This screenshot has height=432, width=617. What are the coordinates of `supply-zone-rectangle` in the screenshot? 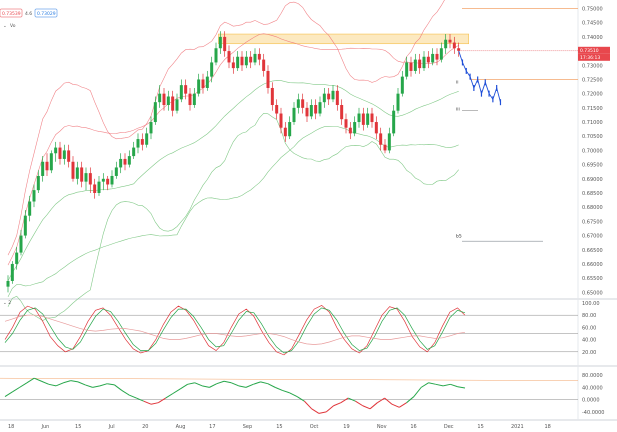 It's located at (343, 39).